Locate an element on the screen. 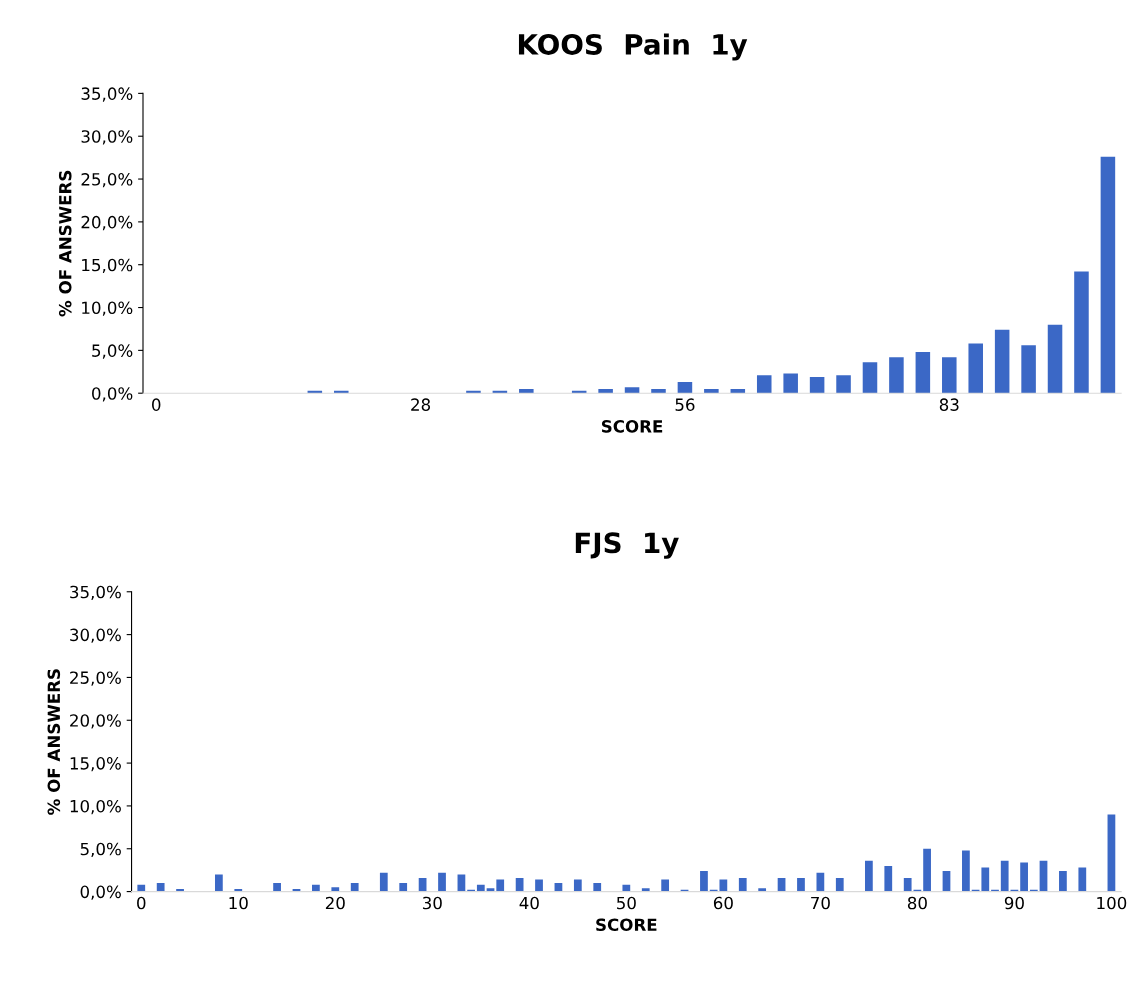 Image resolution: width=1144 pixels, height=983 pixels. x-tick-label: 28 is located at coordinates (421, 404).